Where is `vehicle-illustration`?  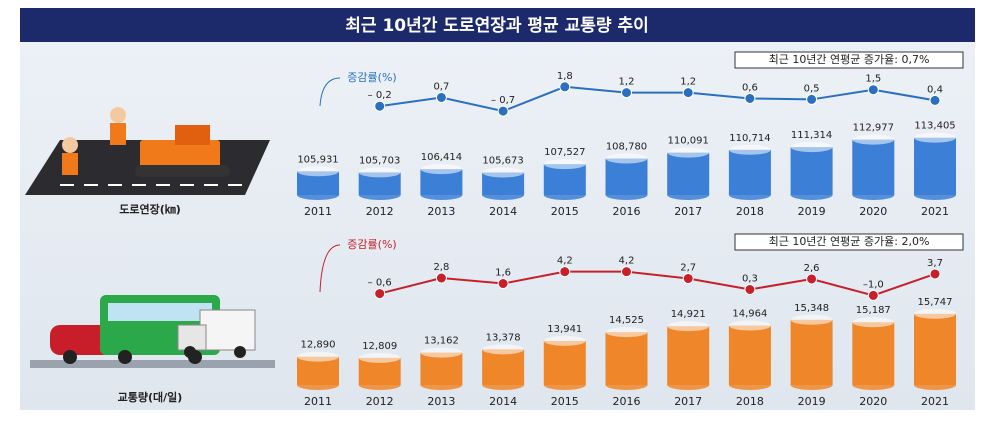
vehicle-illustration is located at coordinates (152, 331).